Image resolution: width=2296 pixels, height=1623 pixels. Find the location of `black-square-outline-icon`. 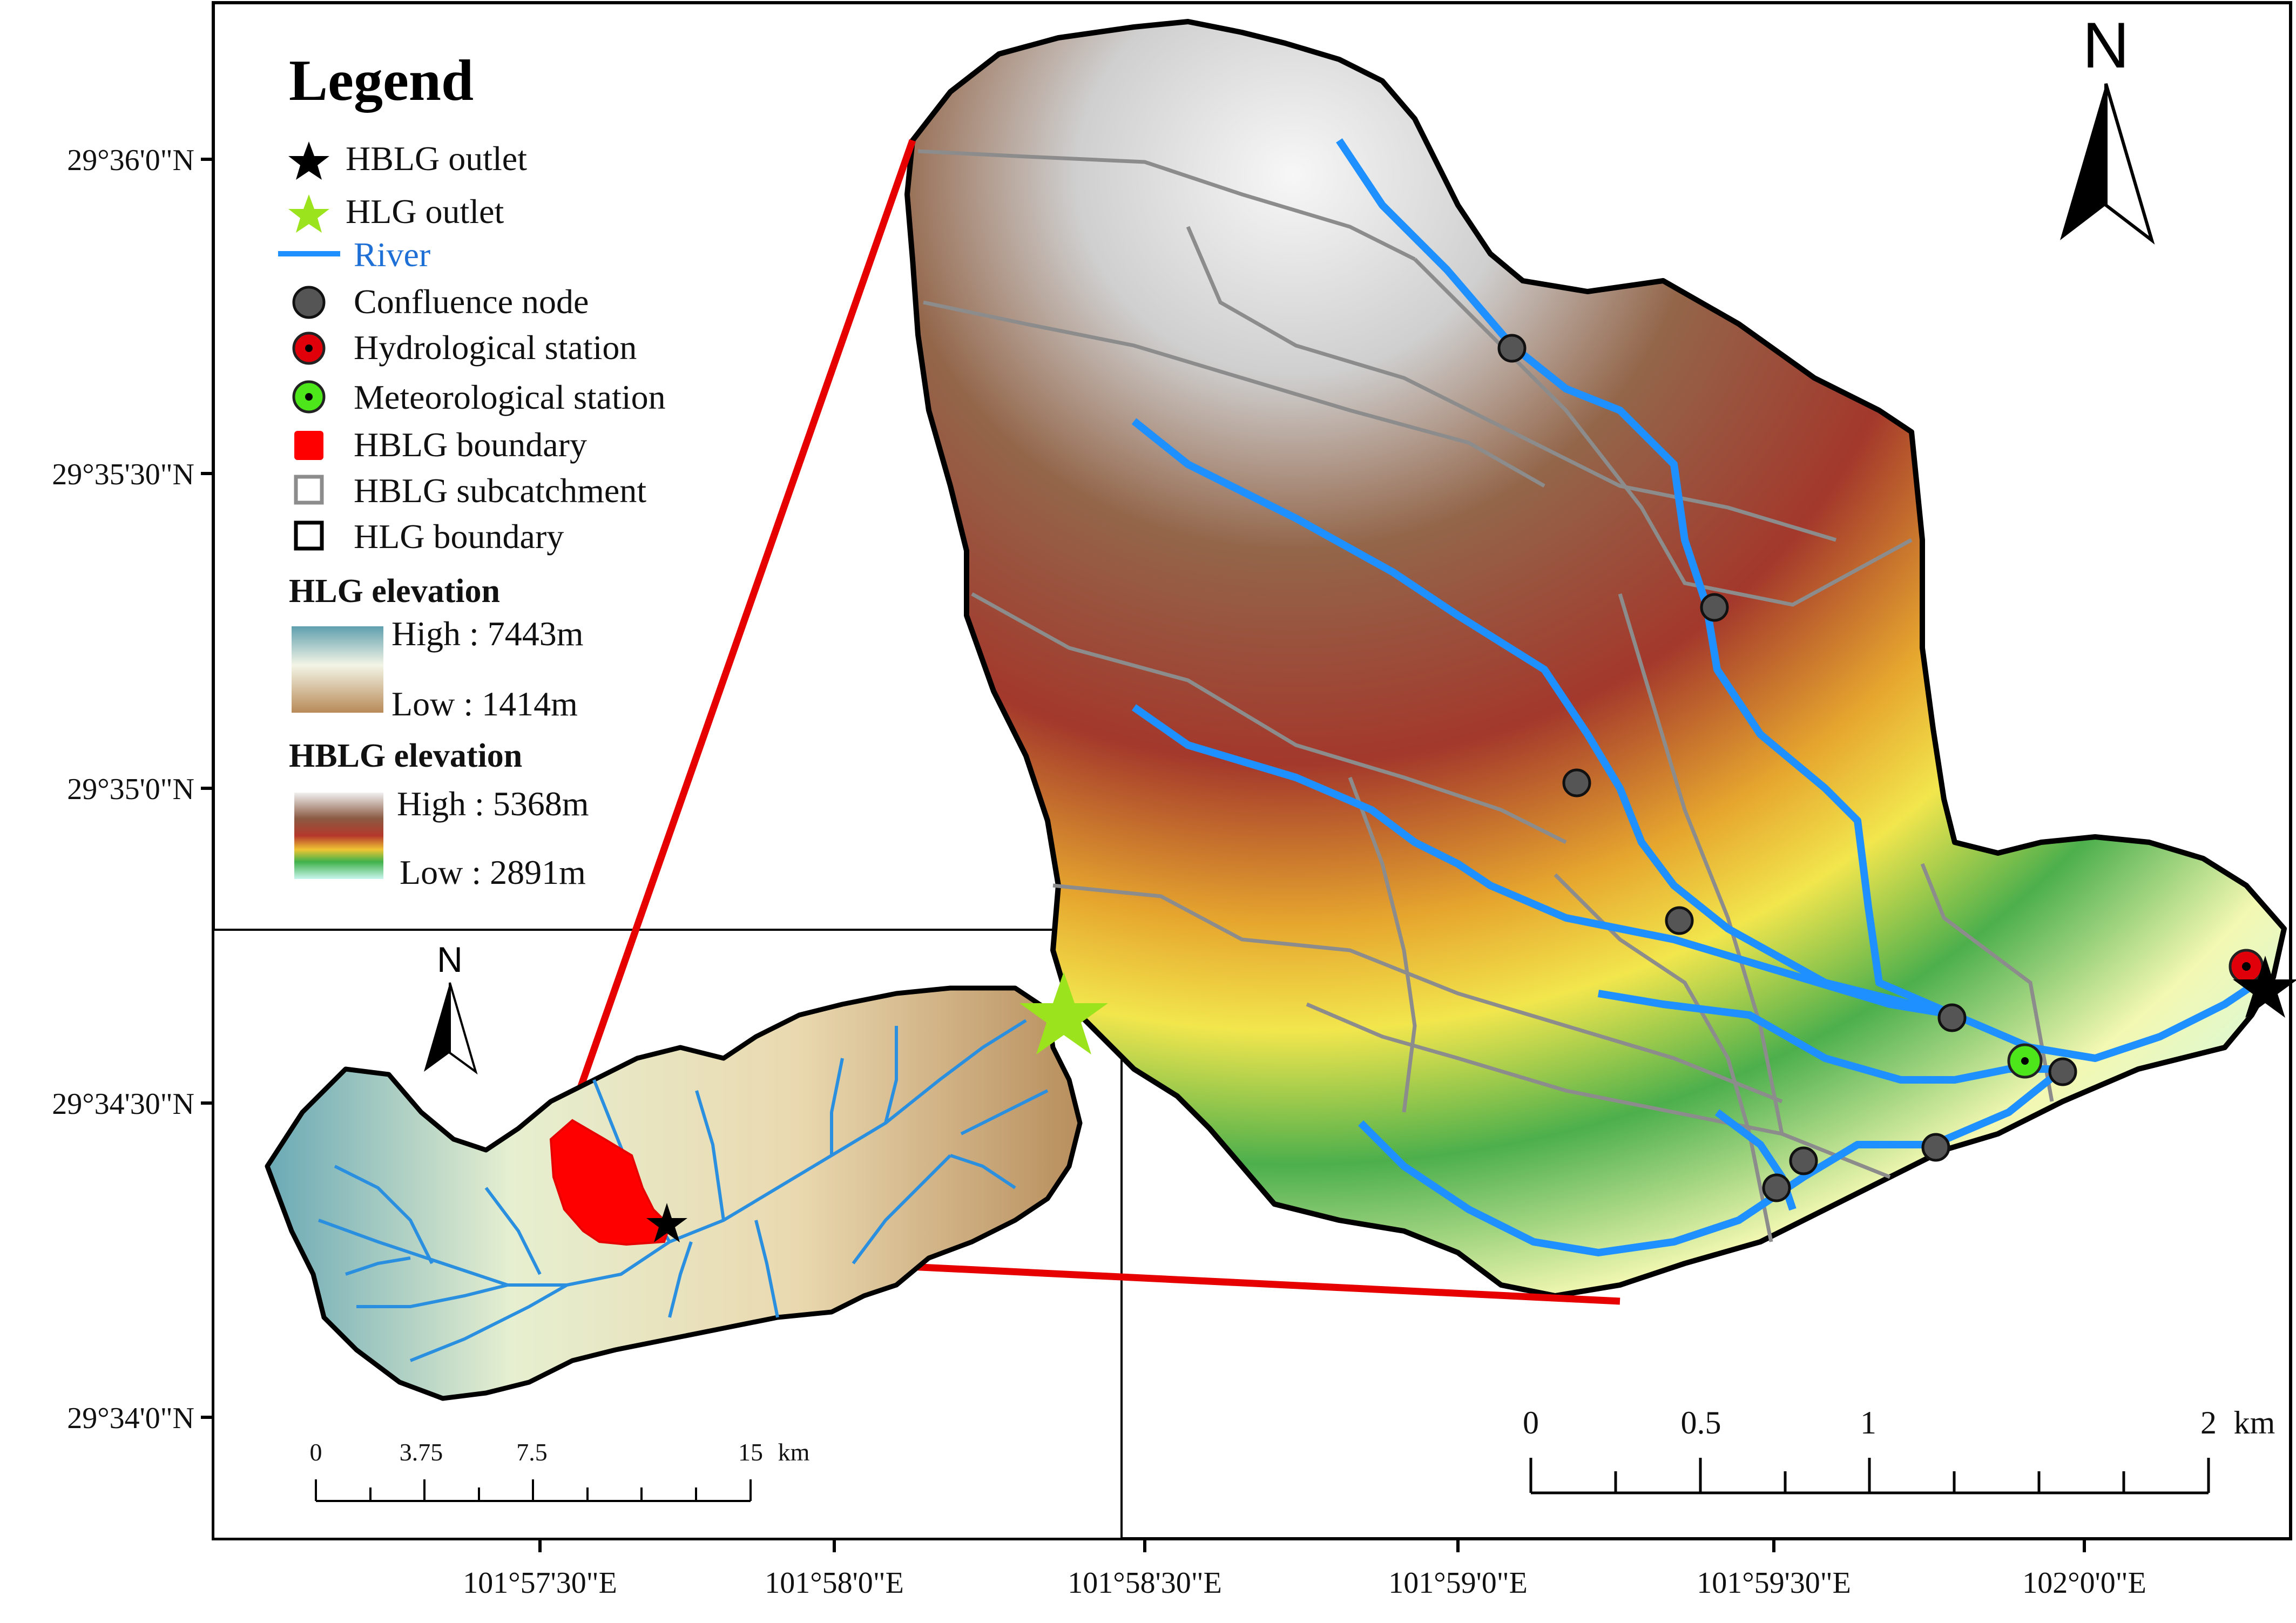

black-square-outline-icon is located at coordinates (309, 535).